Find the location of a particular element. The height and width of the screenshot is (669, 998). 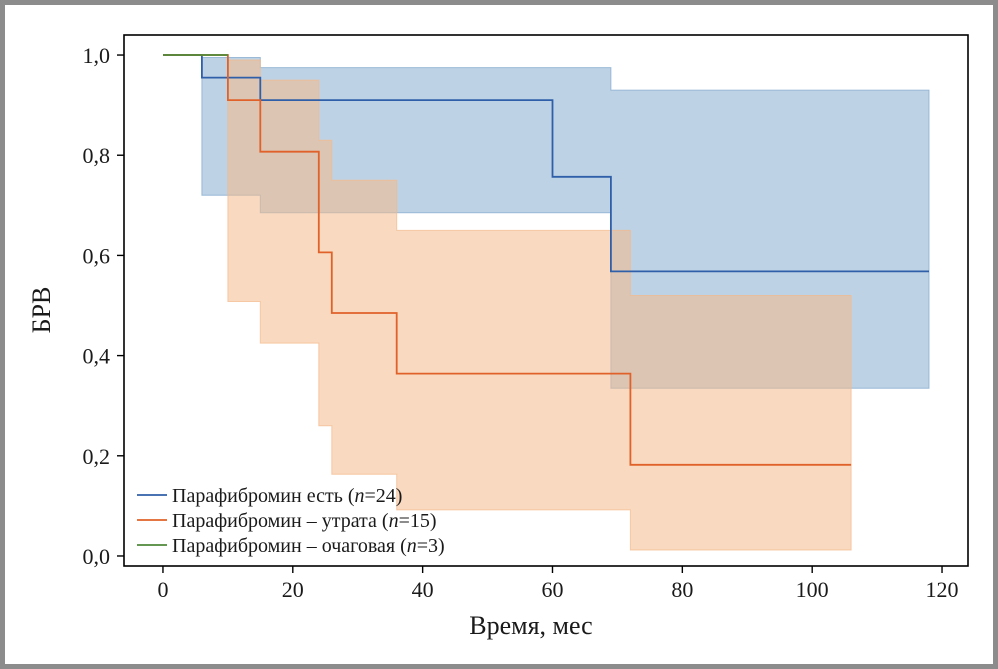

legend-label-present: Парафибромин есть (n=24) is located at coordinates (287, 496).